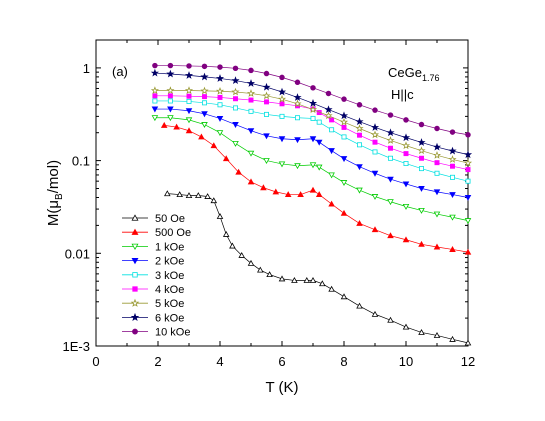 This screenshot has width=545, height=421. What do you see at coordinates (281, 361) in the screenshot?
I see `x-tick-label: 6` at bounding box center [281, 361].